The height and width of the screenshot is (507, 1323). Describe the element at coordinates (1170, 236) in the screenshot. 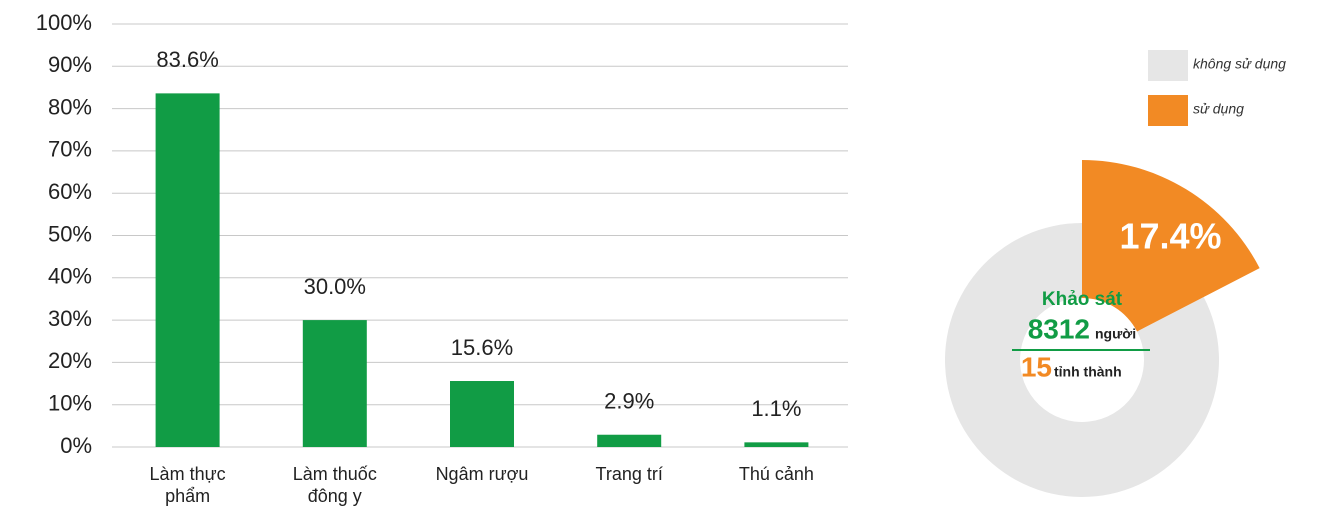

I see `slice-label: 17.4%` at that location.